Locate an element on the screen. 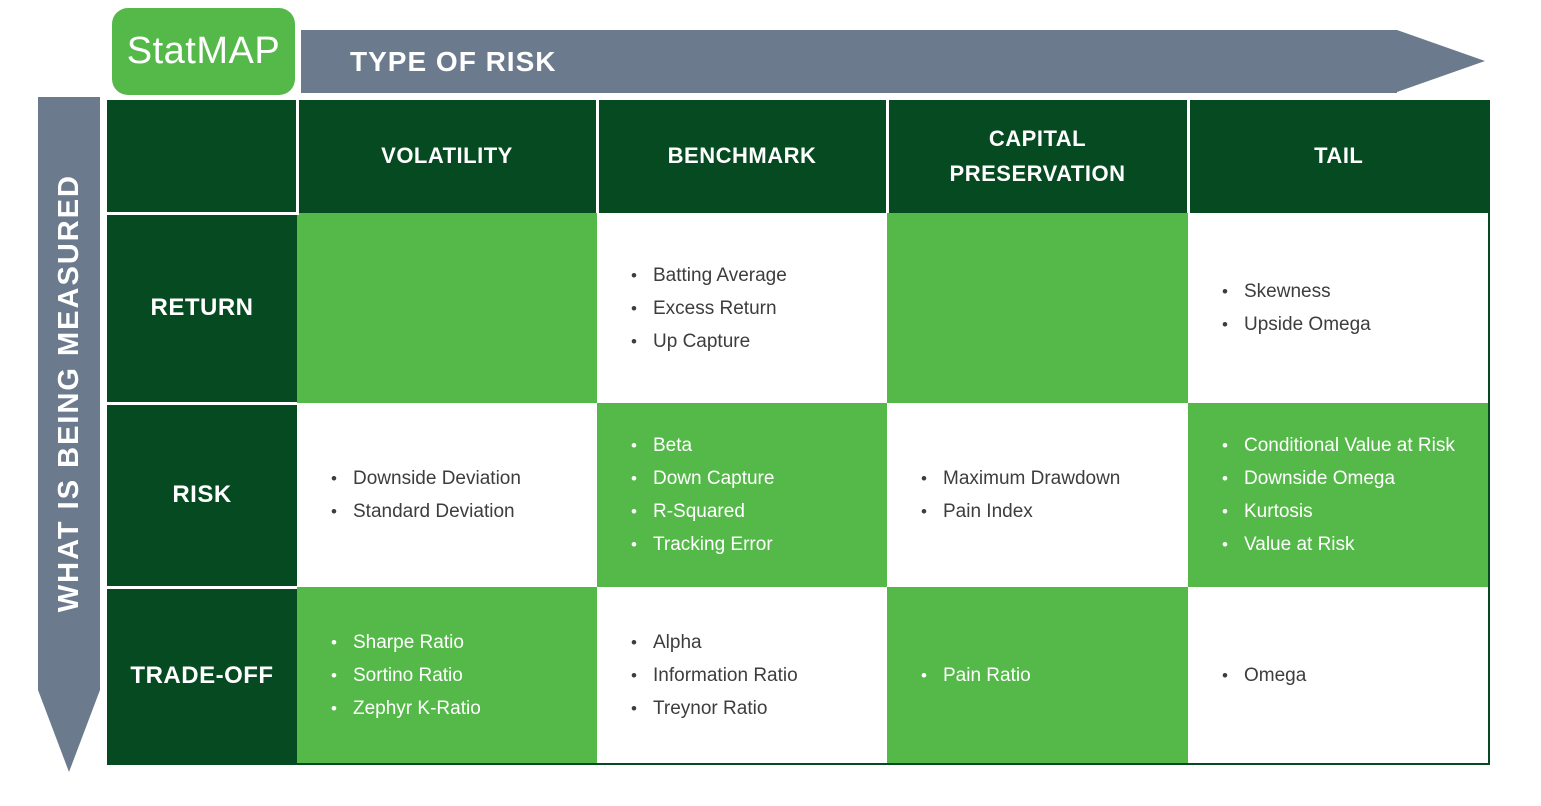 Image resolution: width=1541 pixels, height=806 pixels. stat-list: • Alpha • Information Ratio • Treynor Ratio is located at coordinates (756, 675).